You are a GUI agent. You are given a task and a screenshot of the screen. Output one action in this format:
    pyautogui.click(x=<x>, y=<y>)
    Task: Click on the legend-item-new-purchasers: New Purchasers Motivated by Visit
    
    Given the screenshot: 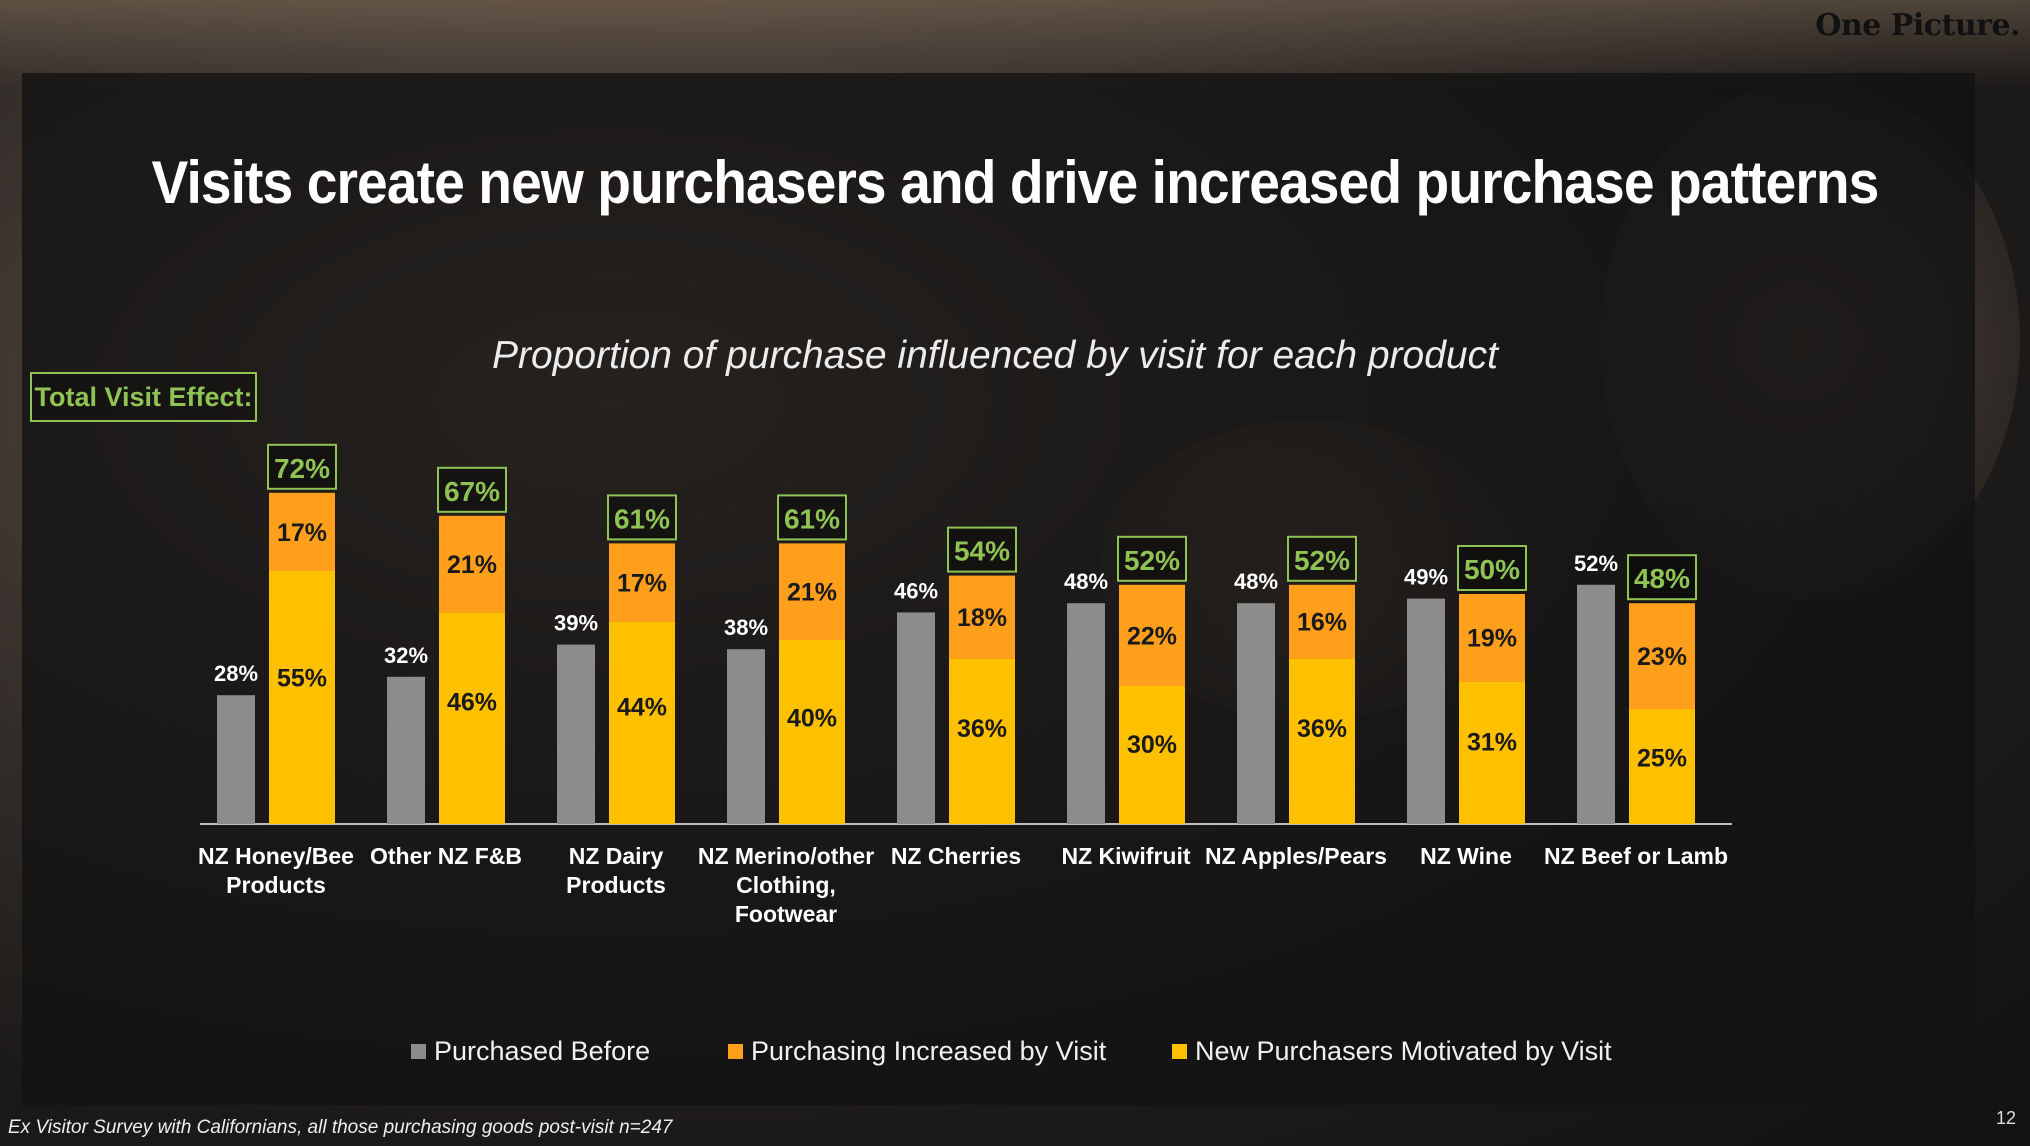 What is the action you would take?
    pyautogui.click(x=1392, y=1051)
    